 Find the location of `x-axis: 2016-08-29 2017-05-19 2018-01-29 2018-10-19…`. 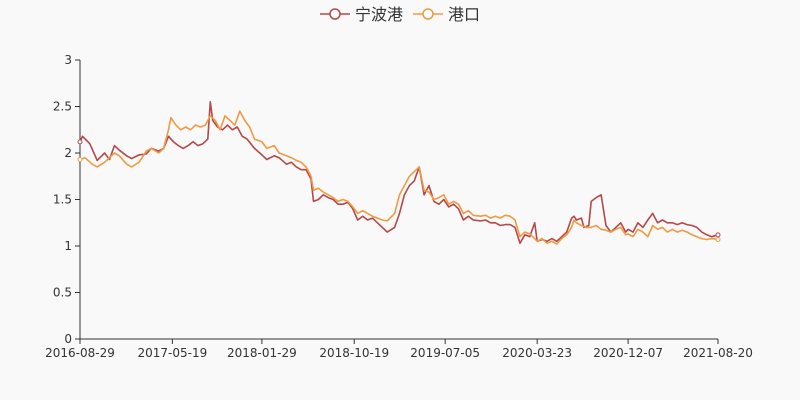

x-axis: 2016-08-29 2017-05-19 2018-01-29 2018-10-19… is located at coordinates (399, 349).